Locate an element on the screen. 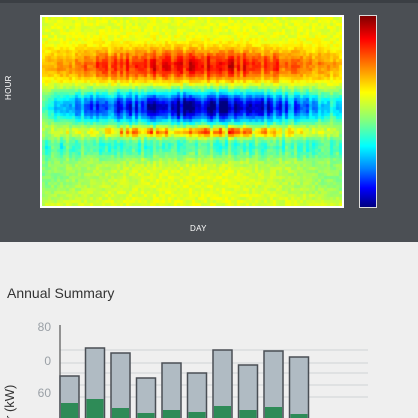 The width and height of the screenshot is (418, 418). y-axis-title: r (kW) is located at coordinates (9, 401).